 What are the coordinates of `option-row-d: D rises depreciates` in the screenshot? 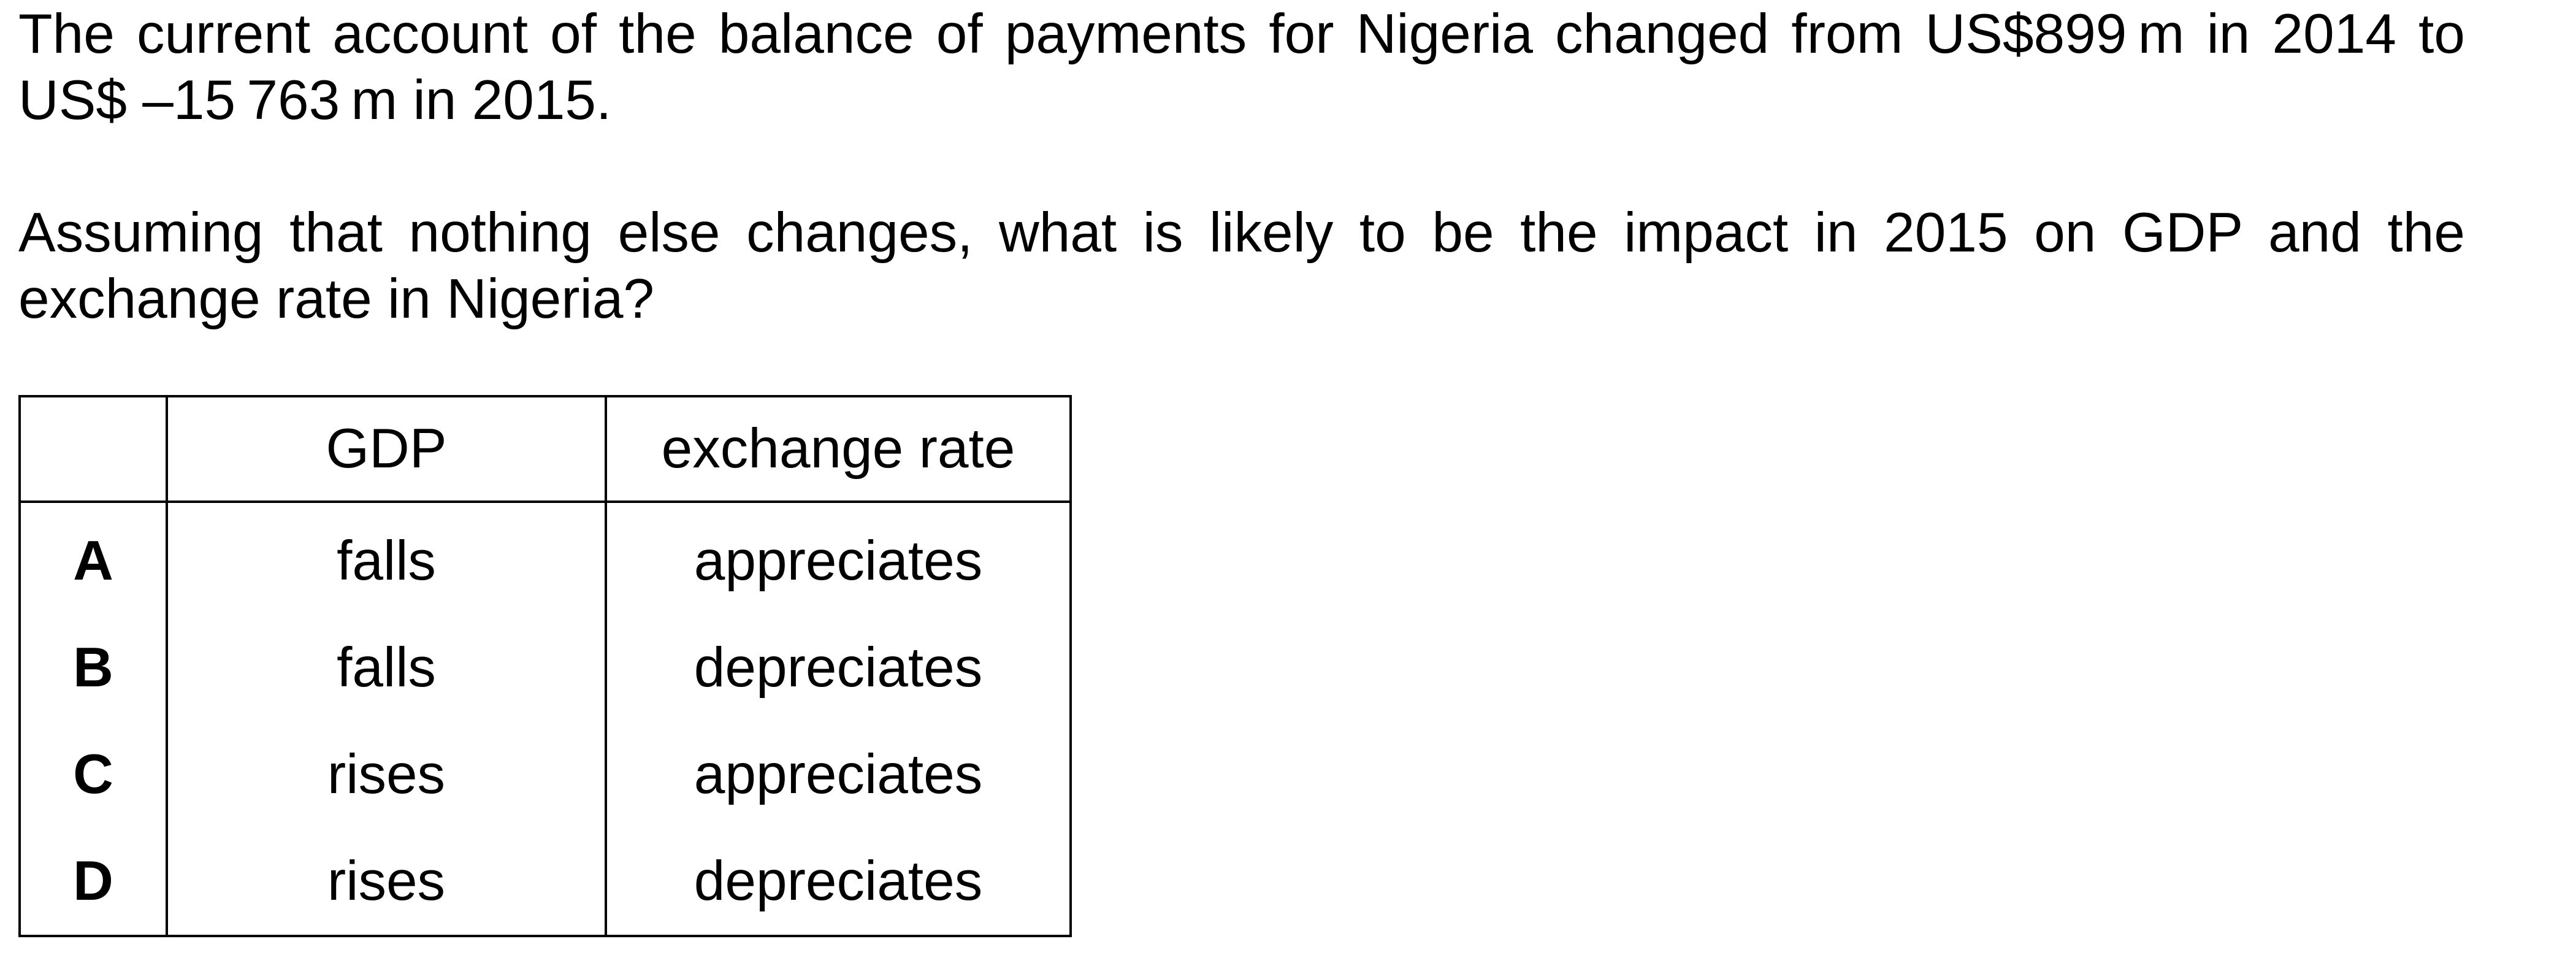 It's located at (545, 882).